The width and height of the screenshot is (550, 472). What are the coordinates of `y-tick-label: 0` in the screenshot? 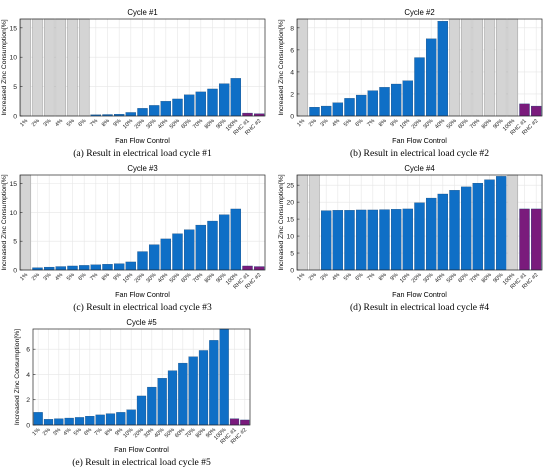 It's located at (15, 271).